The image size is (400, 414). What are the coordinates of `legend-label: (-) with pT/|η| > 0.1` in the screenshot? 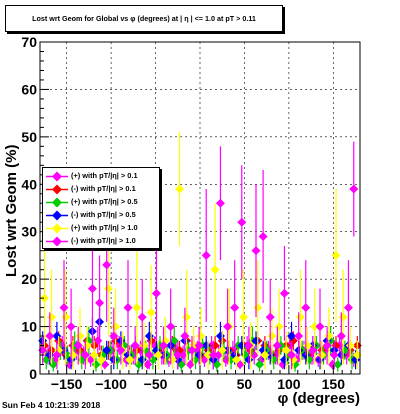 It's located at (103, 188).